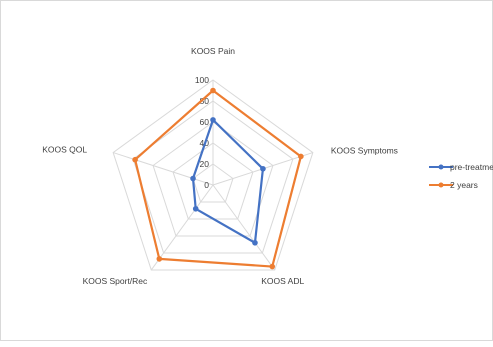  What do you see at coordinates (206, 185) in the screenshot?
I see `radial-tick-label: 0` at bounding box center [206, 185].